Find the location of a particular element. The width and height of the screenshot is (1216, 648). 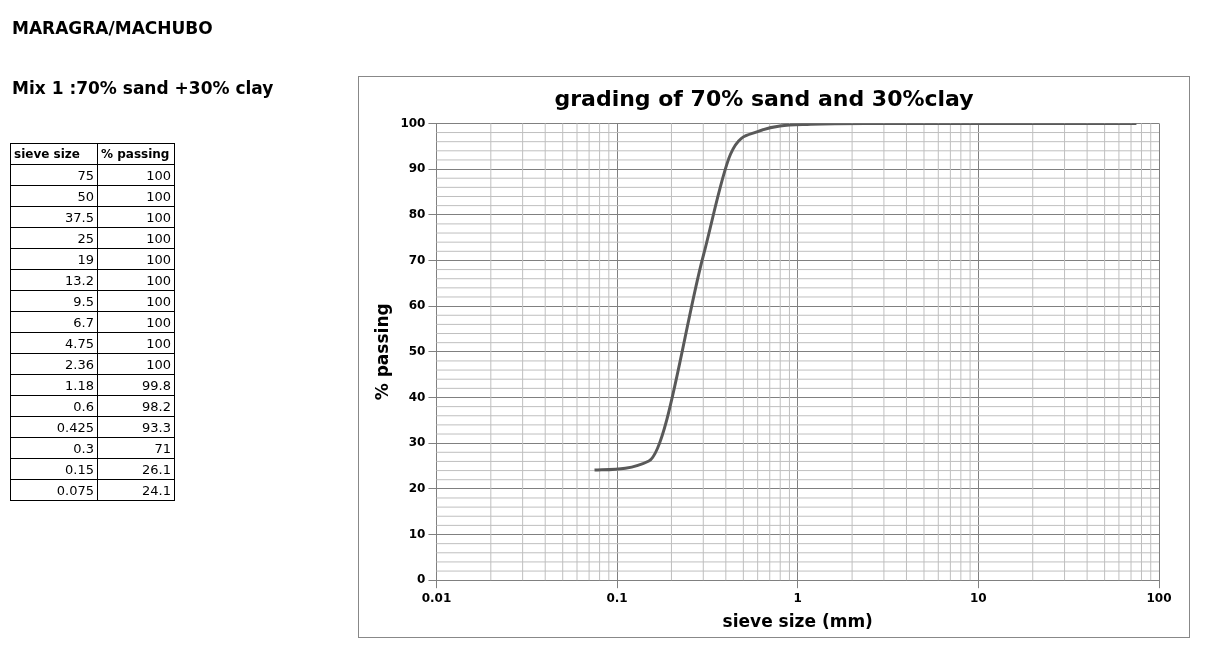

text: sieve size is located at coordinates (54, 154).